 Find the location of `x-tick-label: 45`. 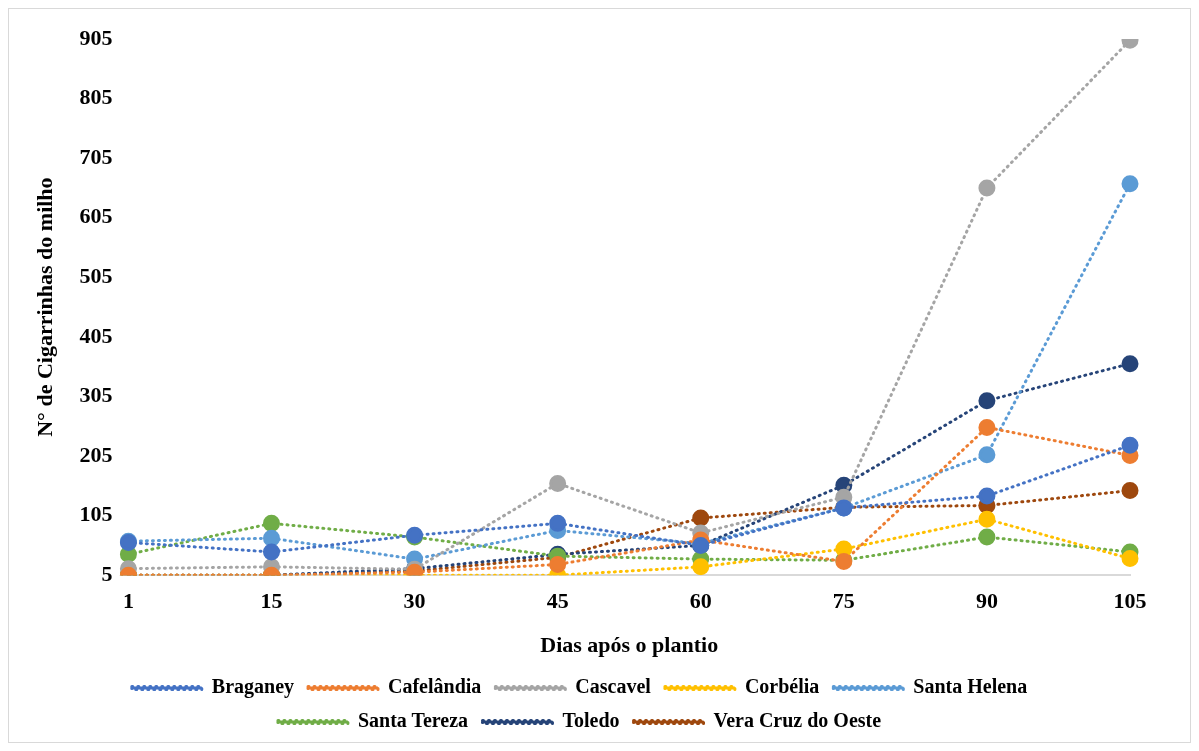

x-tick-label: 45 is located at coordinates (557, 601).